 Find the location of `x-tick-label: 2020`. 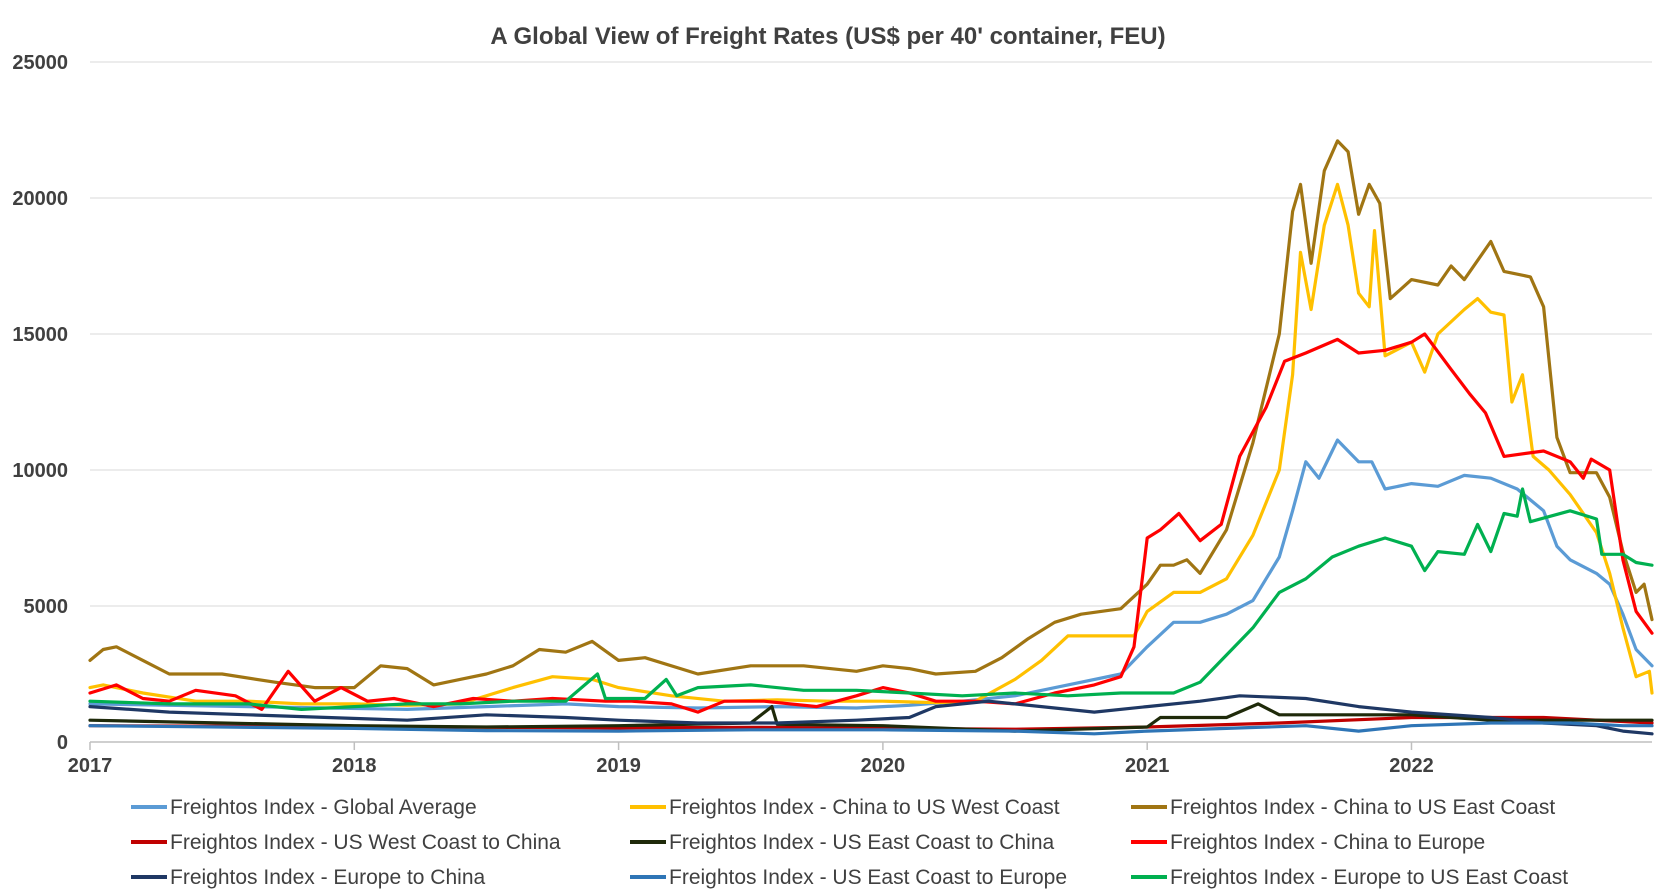

x-tick-label: 2020 is located at coordinates (883, 766).